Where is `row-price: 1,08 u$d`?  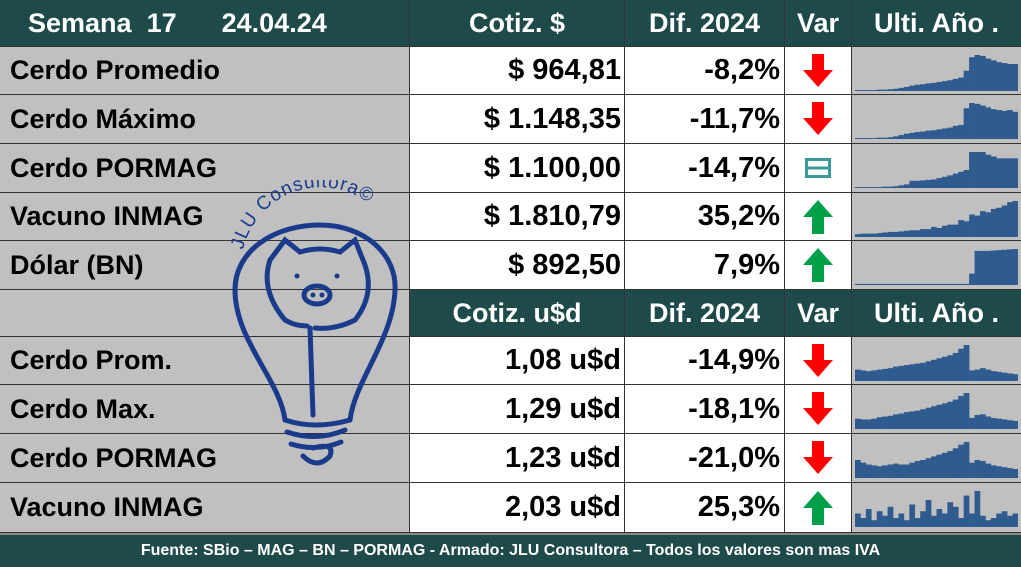 row-price: 1,08 u$d is located at coordinates (517, 360).